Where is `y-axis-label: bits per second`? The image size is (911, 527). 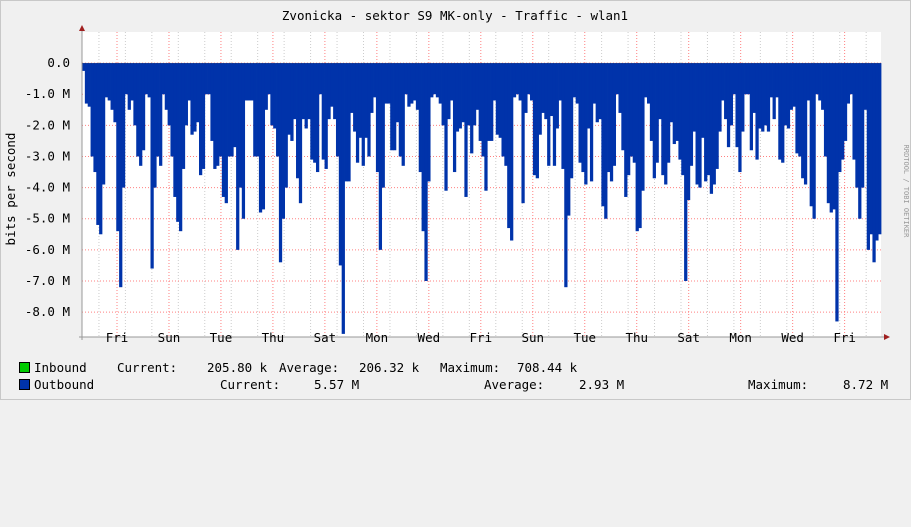 y-axis-label: bits per second is located at coordinates (10, 189).